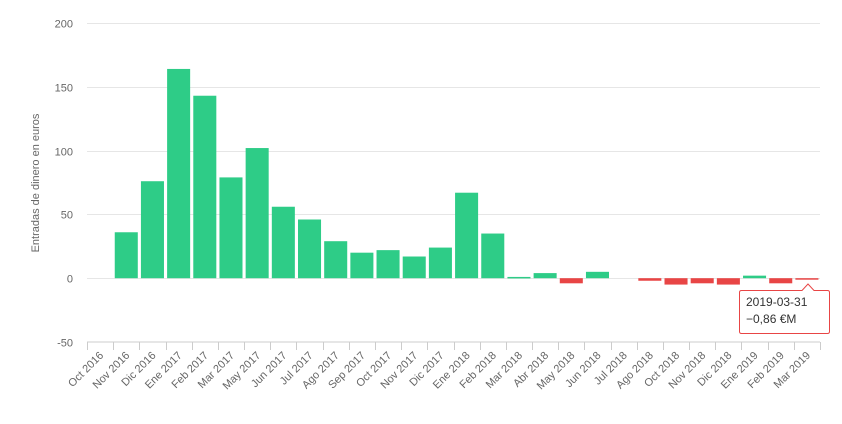 The image size is (842, 424). I want to click on y-axis-title: Entradas de dinero en euros, so click(36, 182).